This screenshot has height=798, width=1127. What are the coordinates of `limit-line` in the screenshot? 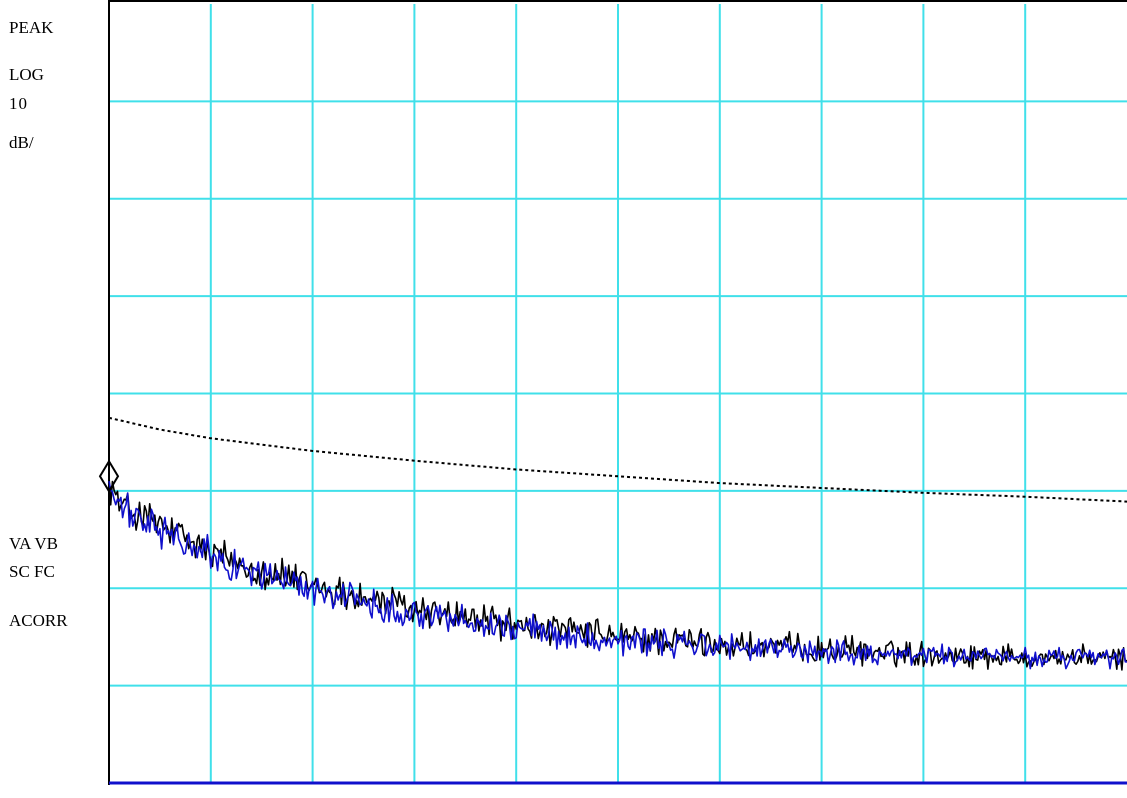 It's located at (617, 459).